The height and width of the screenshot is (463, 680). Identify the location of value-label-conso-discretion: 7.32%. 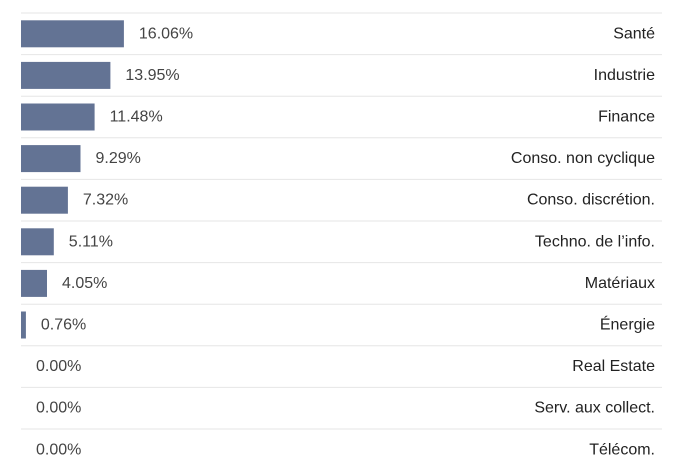
(105, 200).